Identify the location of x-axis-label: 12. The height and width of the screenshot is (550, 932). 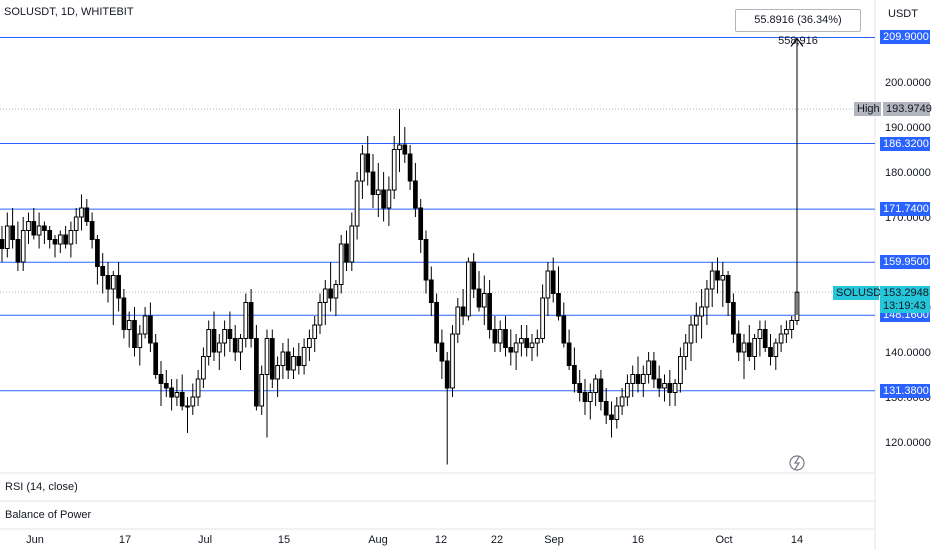
(441, 540).